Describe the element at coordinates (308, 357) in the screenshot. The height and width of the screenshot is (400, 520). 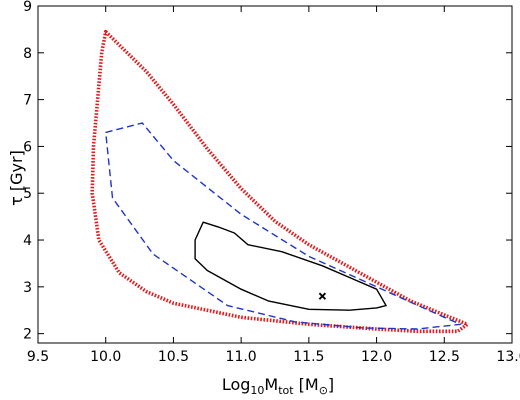
I see `x-tick-label: 11.5` at that location.